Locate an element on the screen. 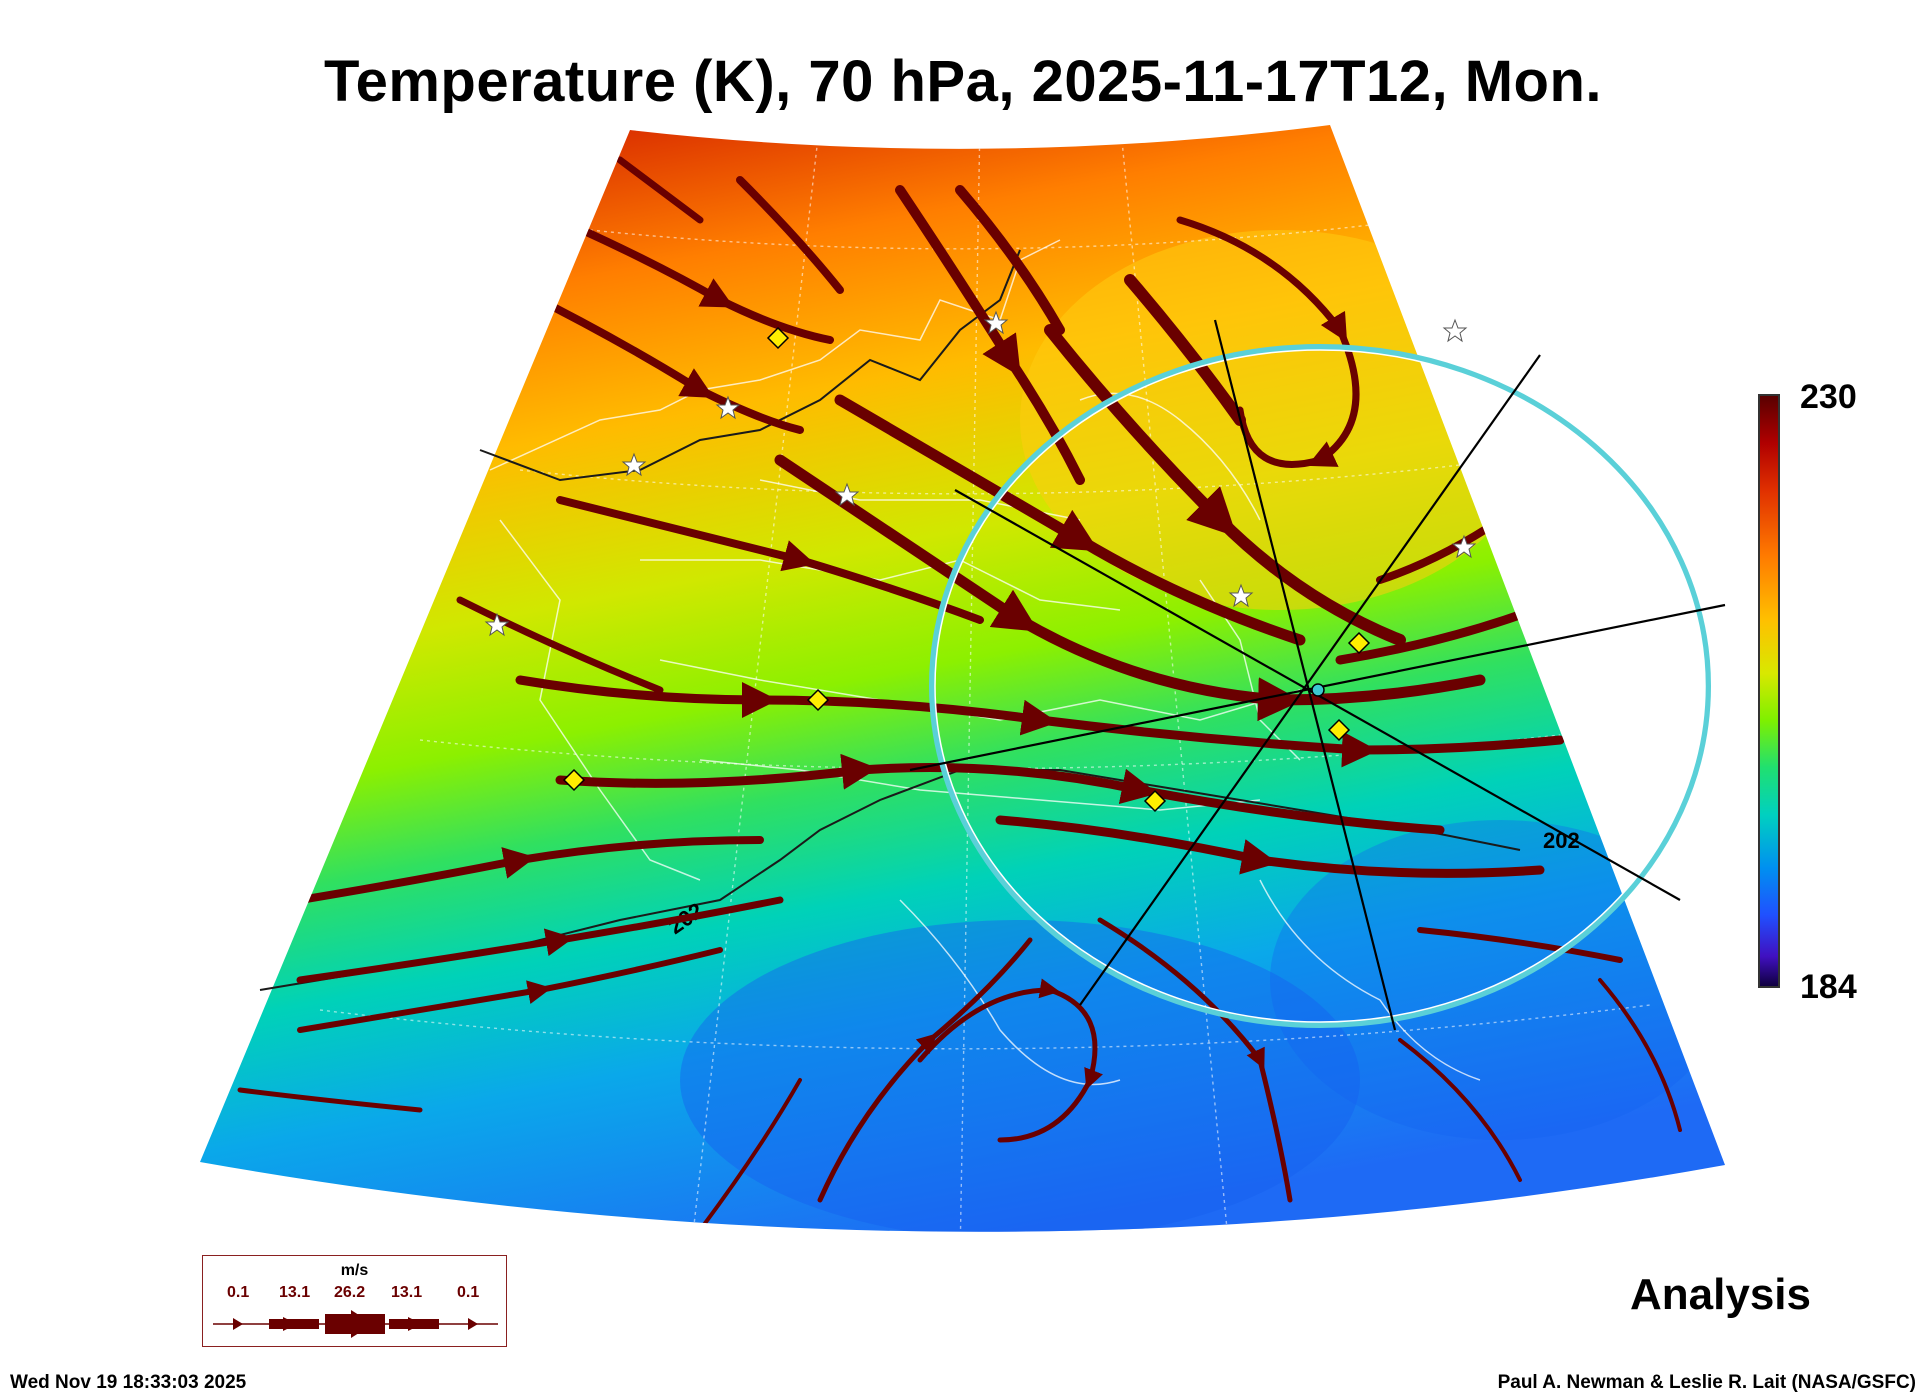  star-markers is located at coordinates (980, 473).